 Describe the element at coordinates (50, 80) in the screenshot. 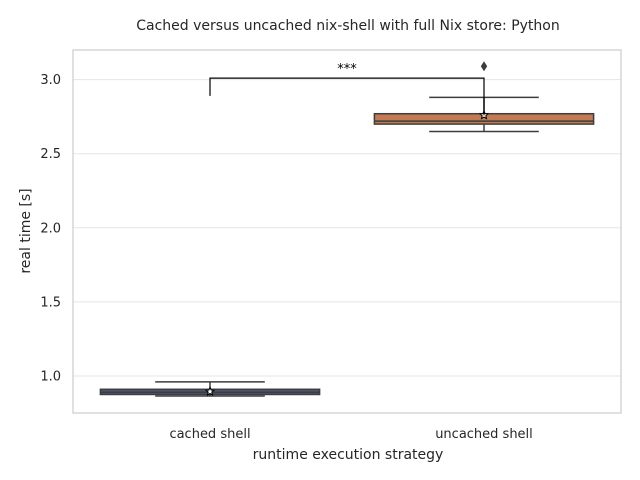

I see `y-tick-label: 3.0` at that location.